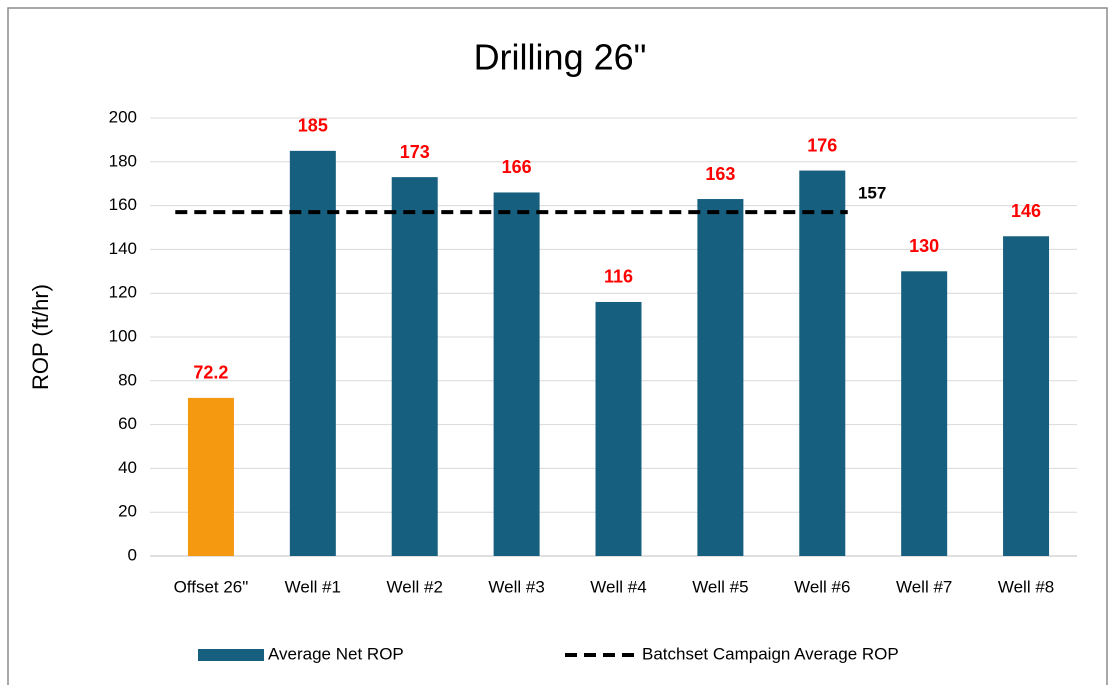 The image size is (1116, 685). What do you see at coordinates (40, 337) in the screenshot?
I see `y-axis-label: ROP (ft/hr)` at bounding box center [40, 337].